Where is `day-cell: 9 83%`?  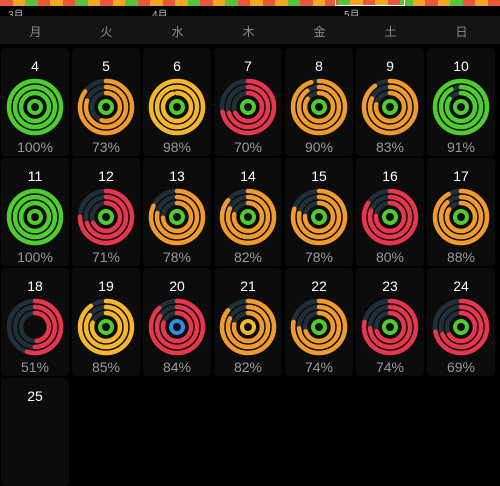 day-cell: 9 83% is located at coordinates (390, 102).